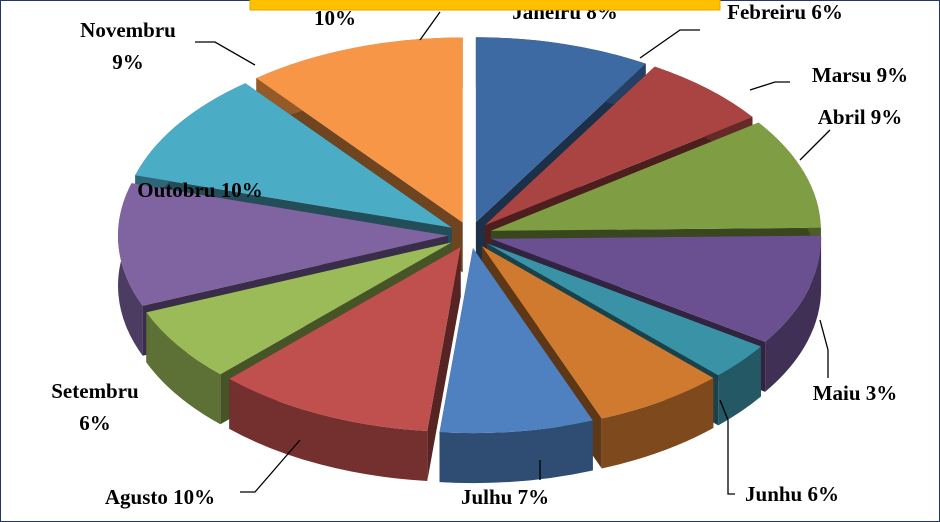  Describe the element at coordinates (766, 12) in the screenshot. I see `category-label: Febreiru` at that location.